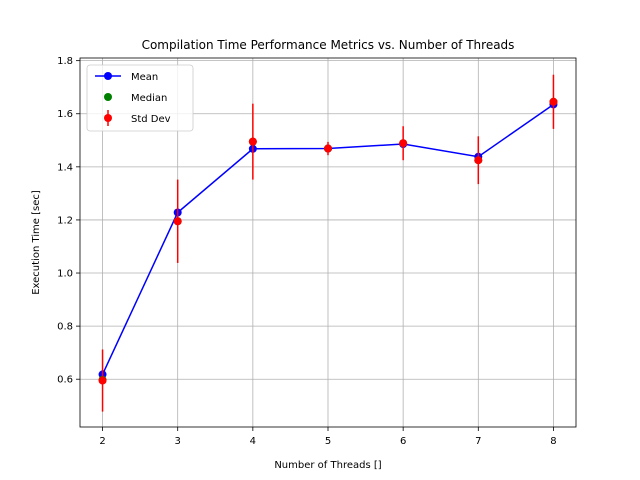  Describe the element at coordinates (65, 220) in the screenshot. I see `y-tick-label: 1.2` at that location.